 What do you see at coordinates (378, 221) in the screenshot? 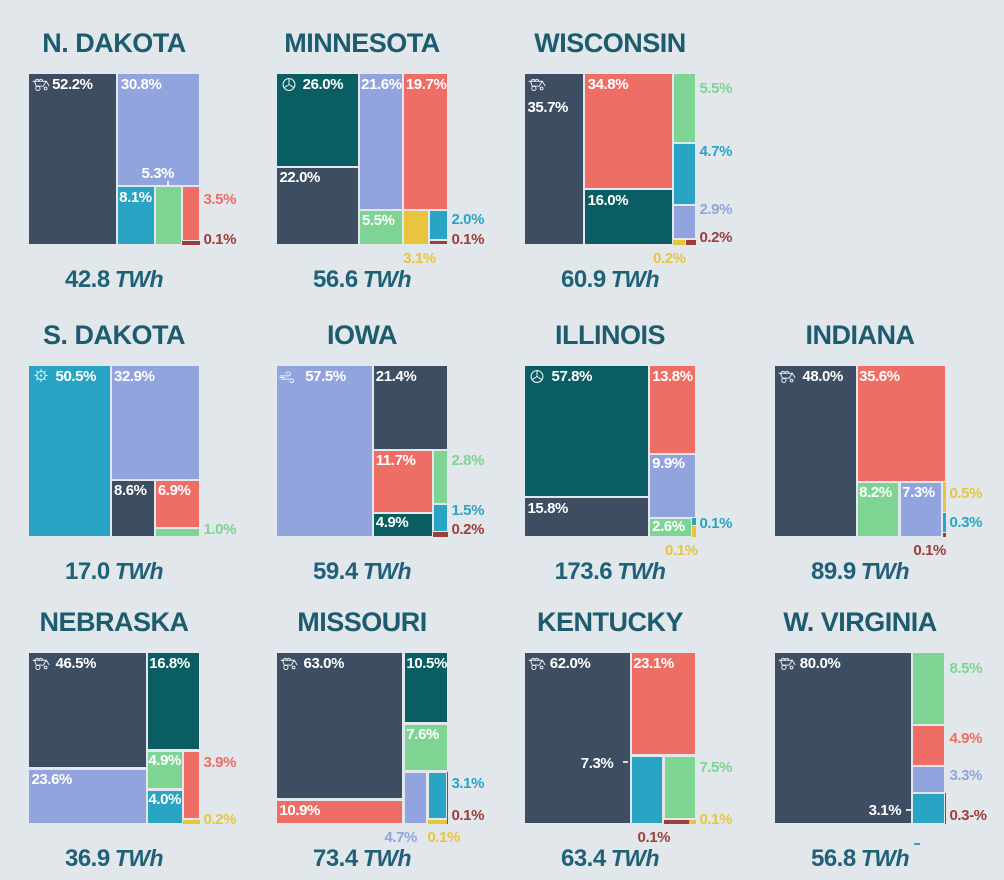
I see `segment-label: 5.5%` at bounding box center [378, 221].